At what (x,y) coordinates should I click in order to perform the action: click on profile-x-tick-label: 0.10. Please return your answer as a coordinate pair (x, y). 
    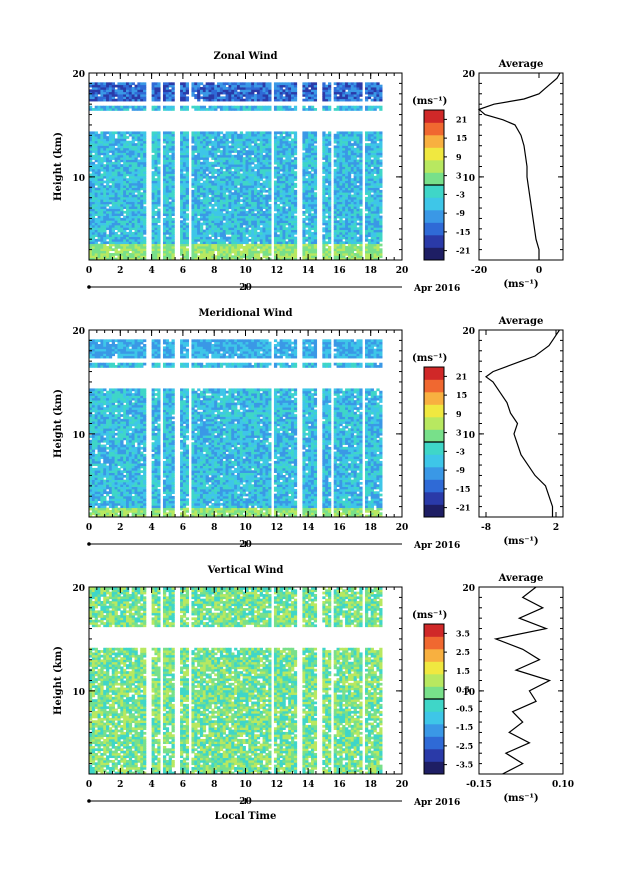
    Looking at the image, I should click on (563, 785).